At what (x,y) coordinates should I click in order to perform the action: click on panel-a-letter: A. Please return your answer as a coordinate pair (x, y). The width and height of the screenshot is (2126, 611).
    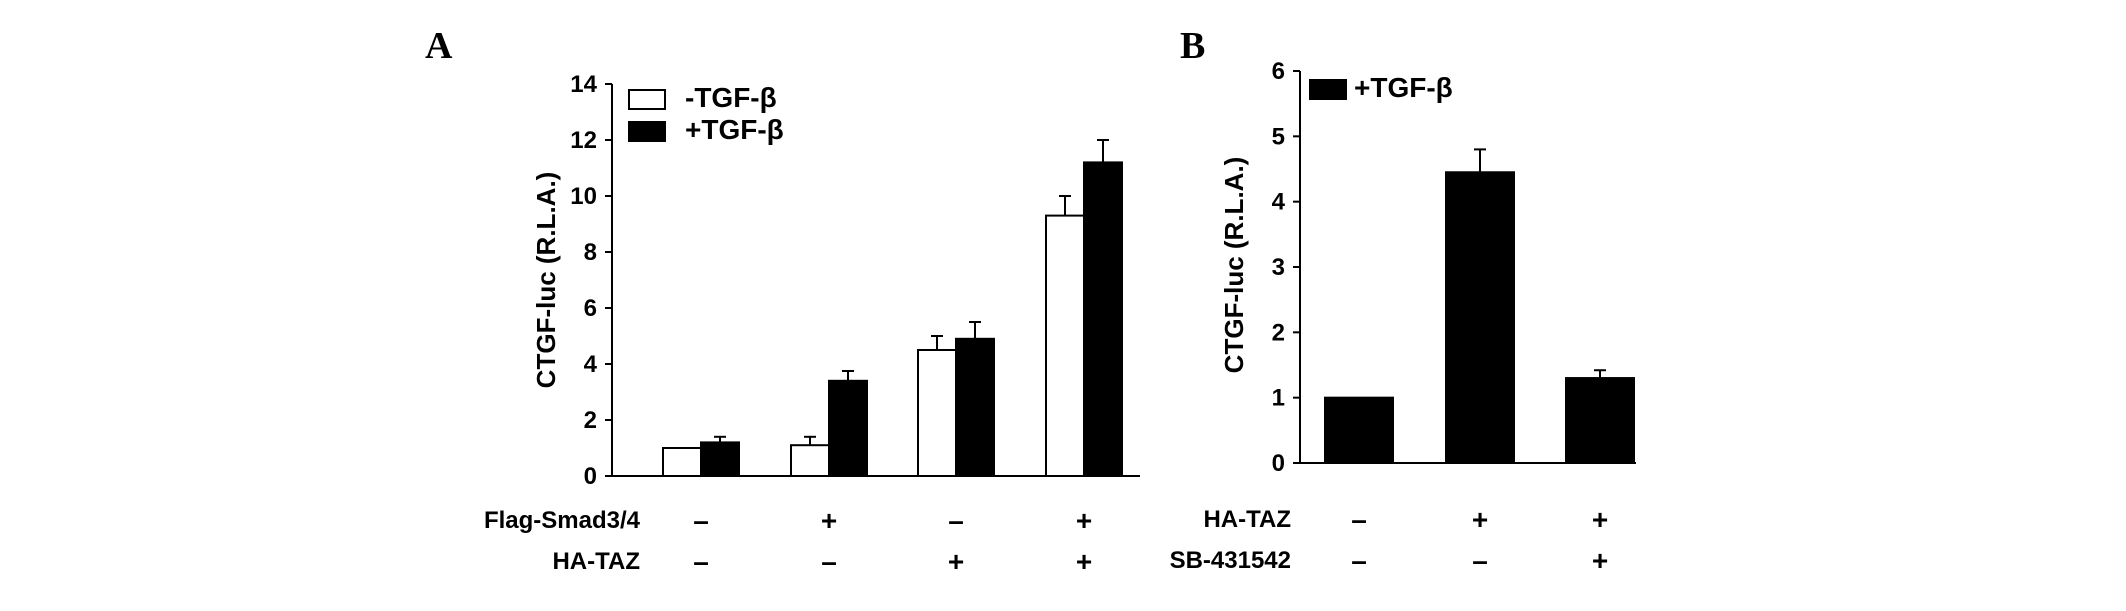
    Looking at the image, I should click on (439, 46).